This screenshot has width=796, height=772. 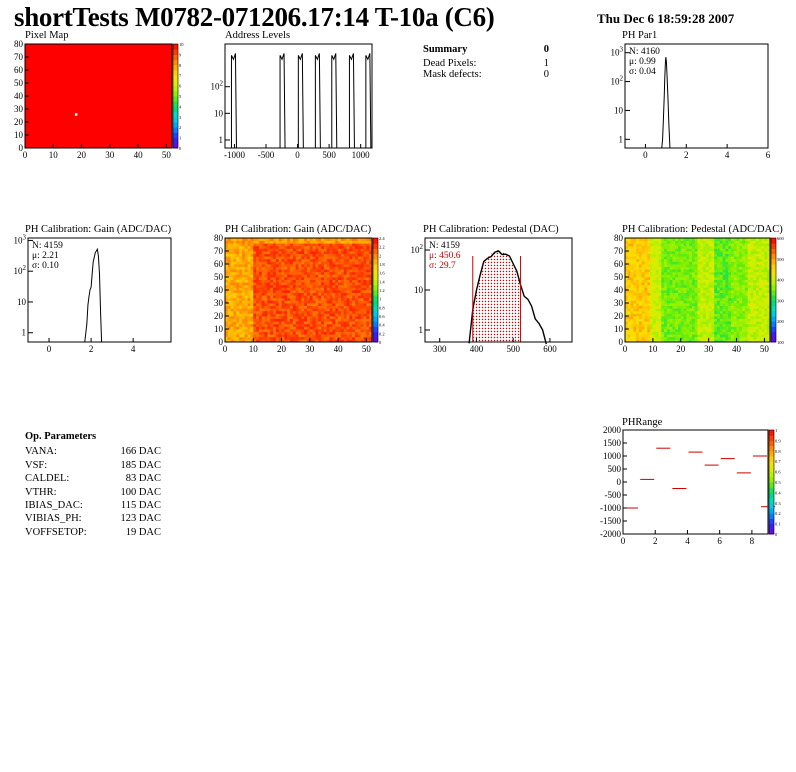 What do you see at coordinates (93, 451) in the screenshot?
I see `op-param-row: VANA: 166 DAC` at bounding box center [93, 451].